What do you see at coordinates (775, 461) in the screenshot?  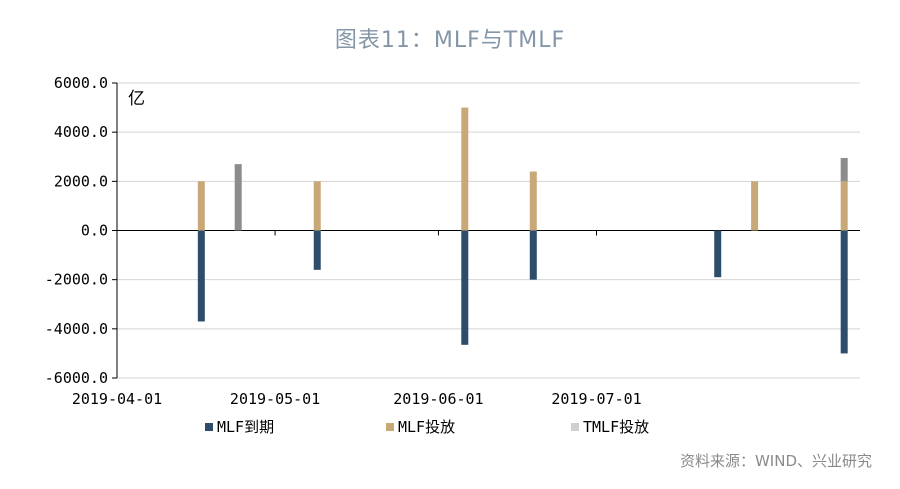 I see `source-note: 资料来源：WIND、兴业研究` at bounding box center [775, 461].